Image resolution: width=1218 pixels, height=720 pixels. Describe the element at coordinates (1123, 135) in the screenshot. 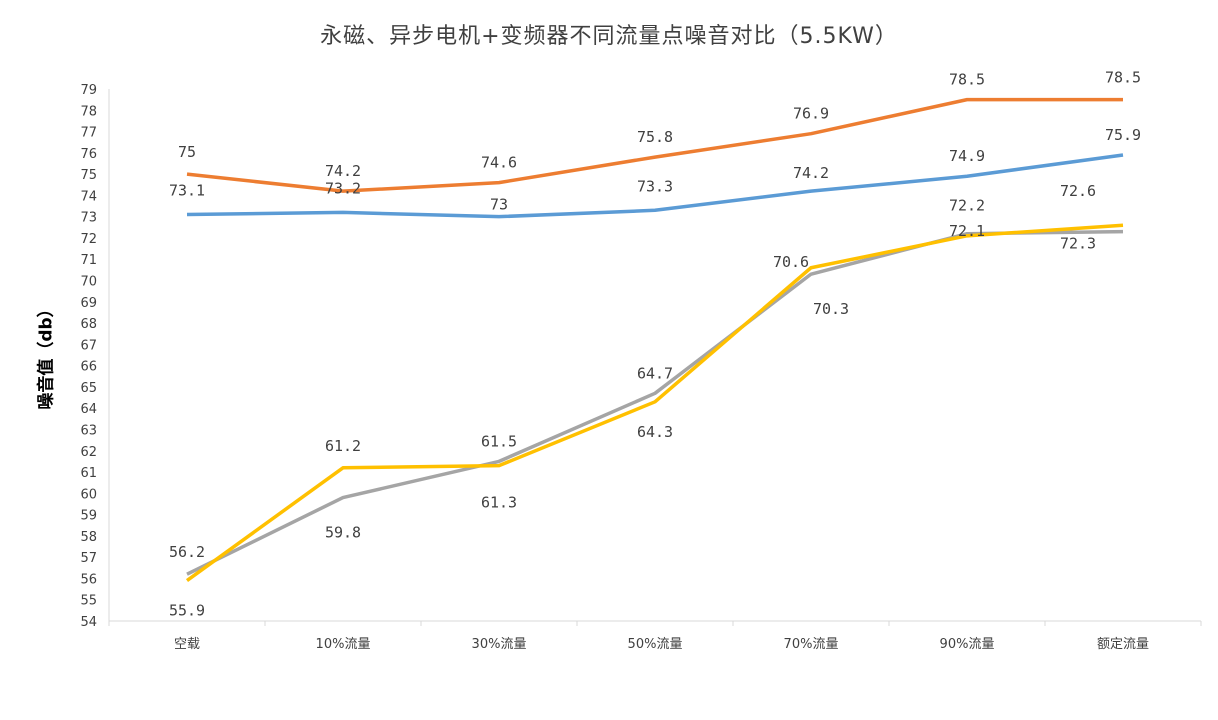

I see `data-label: 75.9` at that location.